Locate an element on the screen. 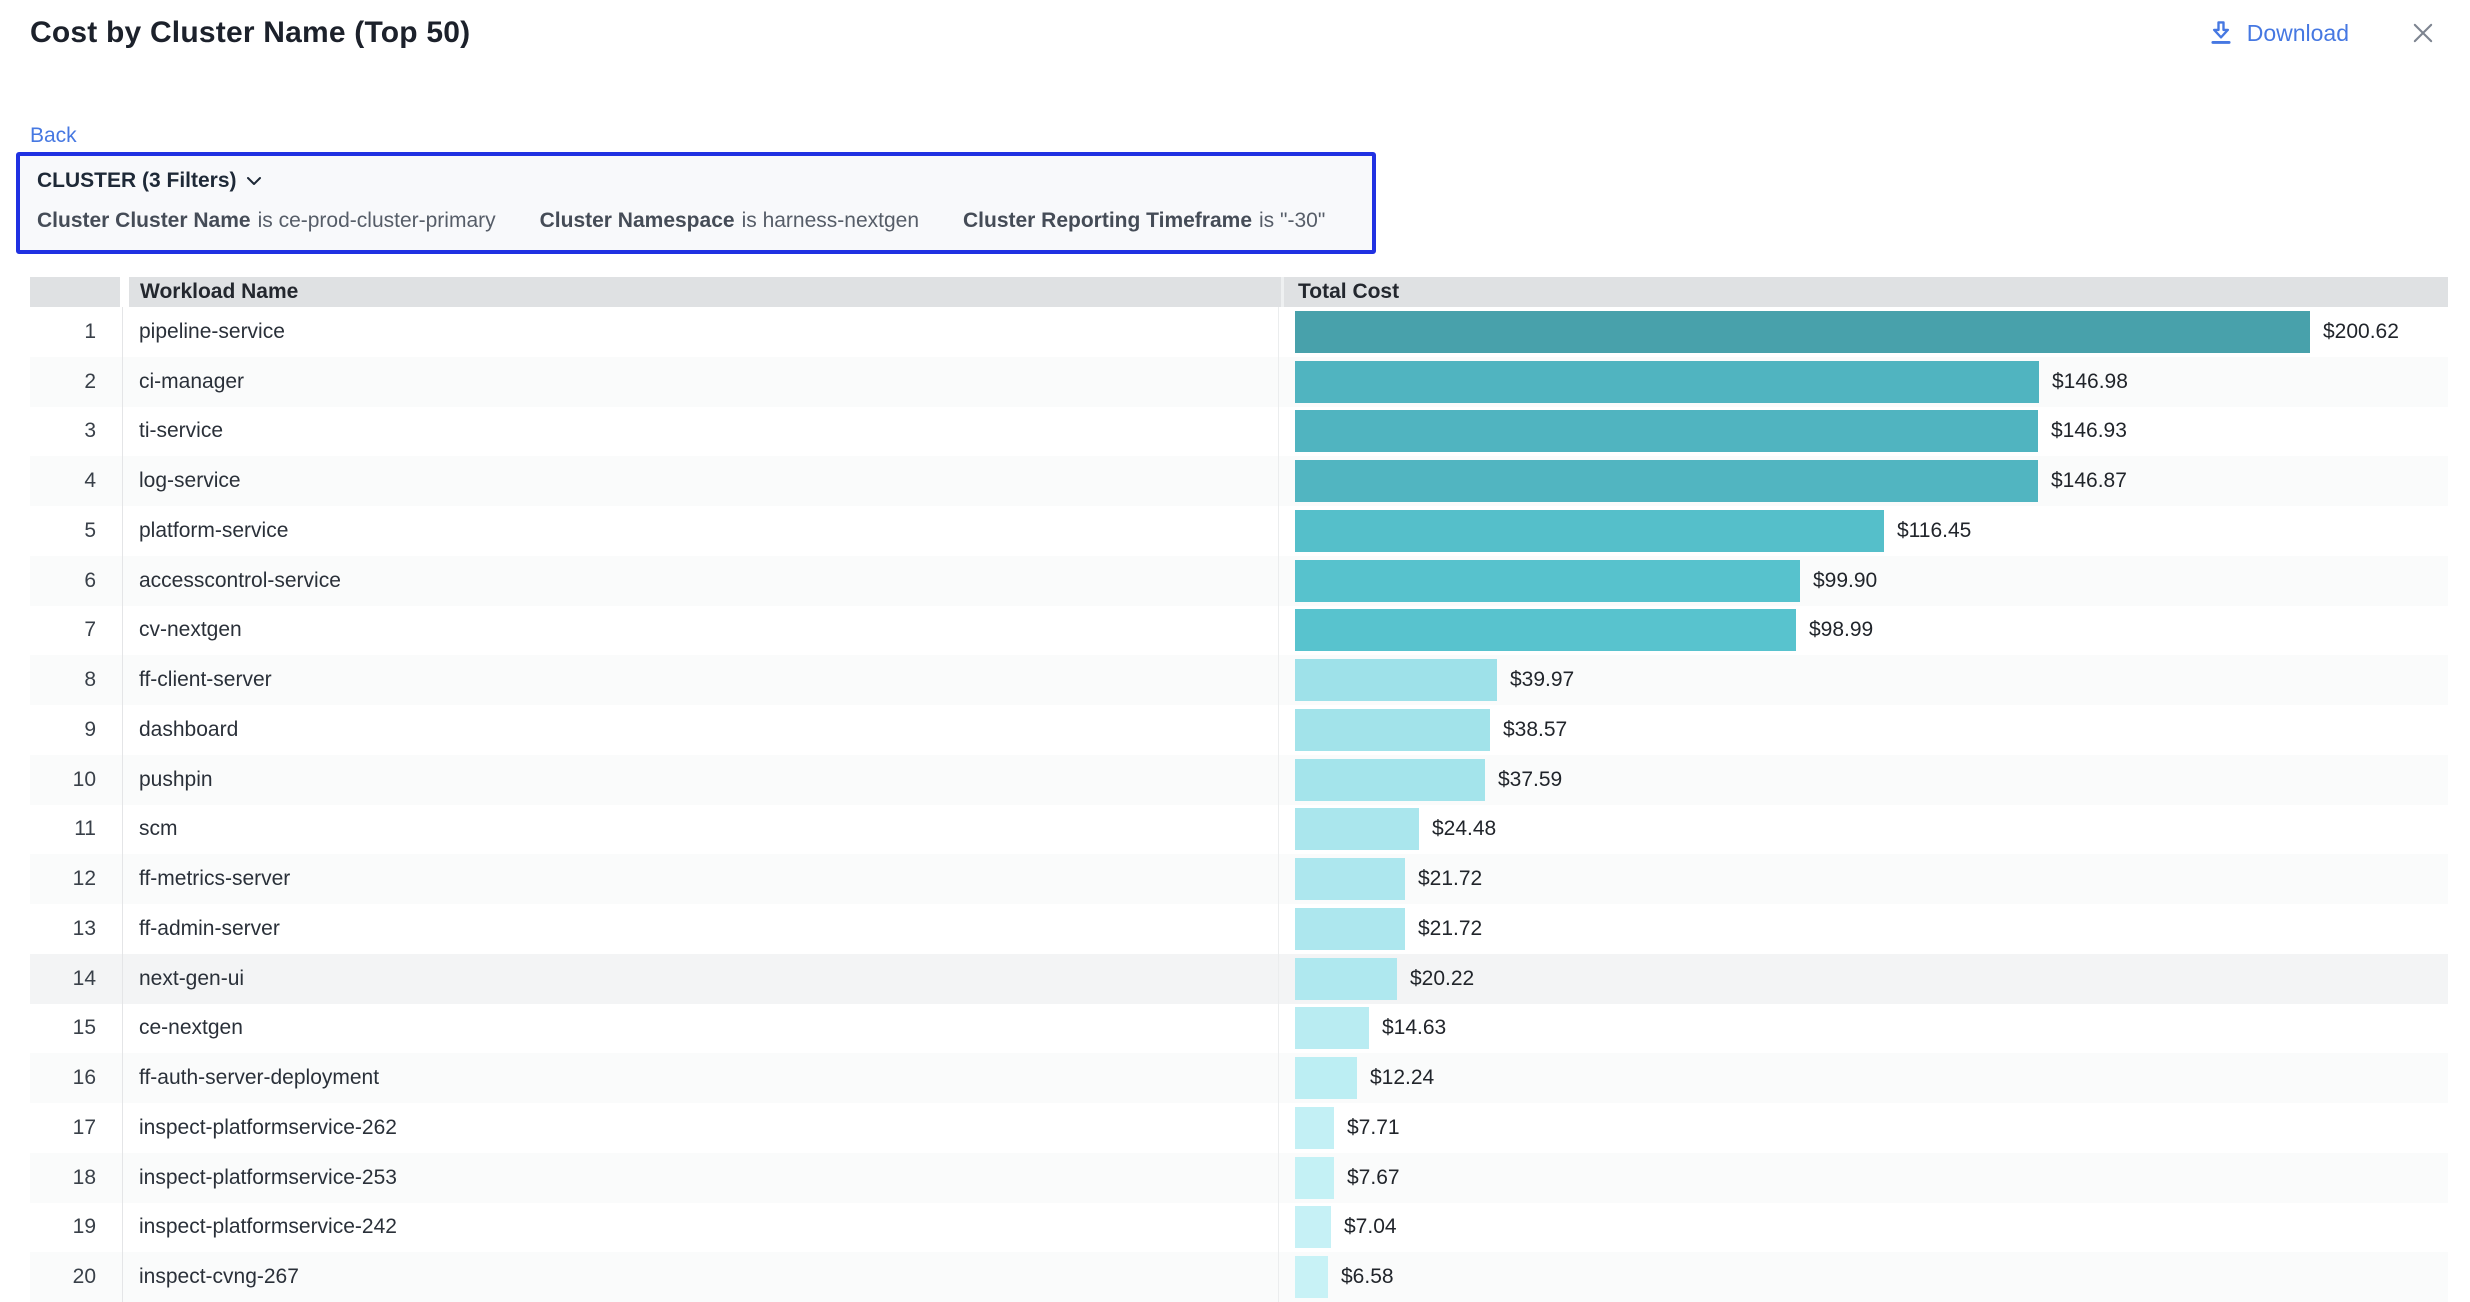 This screenshot has height=1302, width=2470. workload-name: ff-auth-server-deployment is located at coordinates (701, 1078).